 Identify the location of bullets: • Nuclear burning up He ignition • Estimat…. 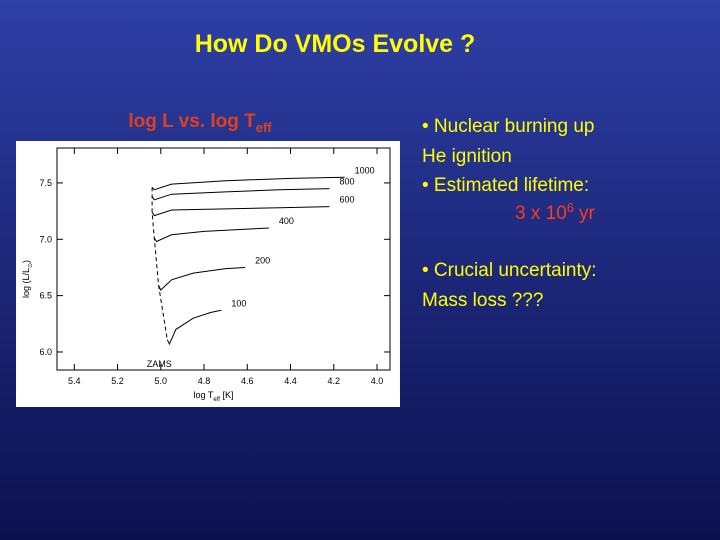
(509, 213).